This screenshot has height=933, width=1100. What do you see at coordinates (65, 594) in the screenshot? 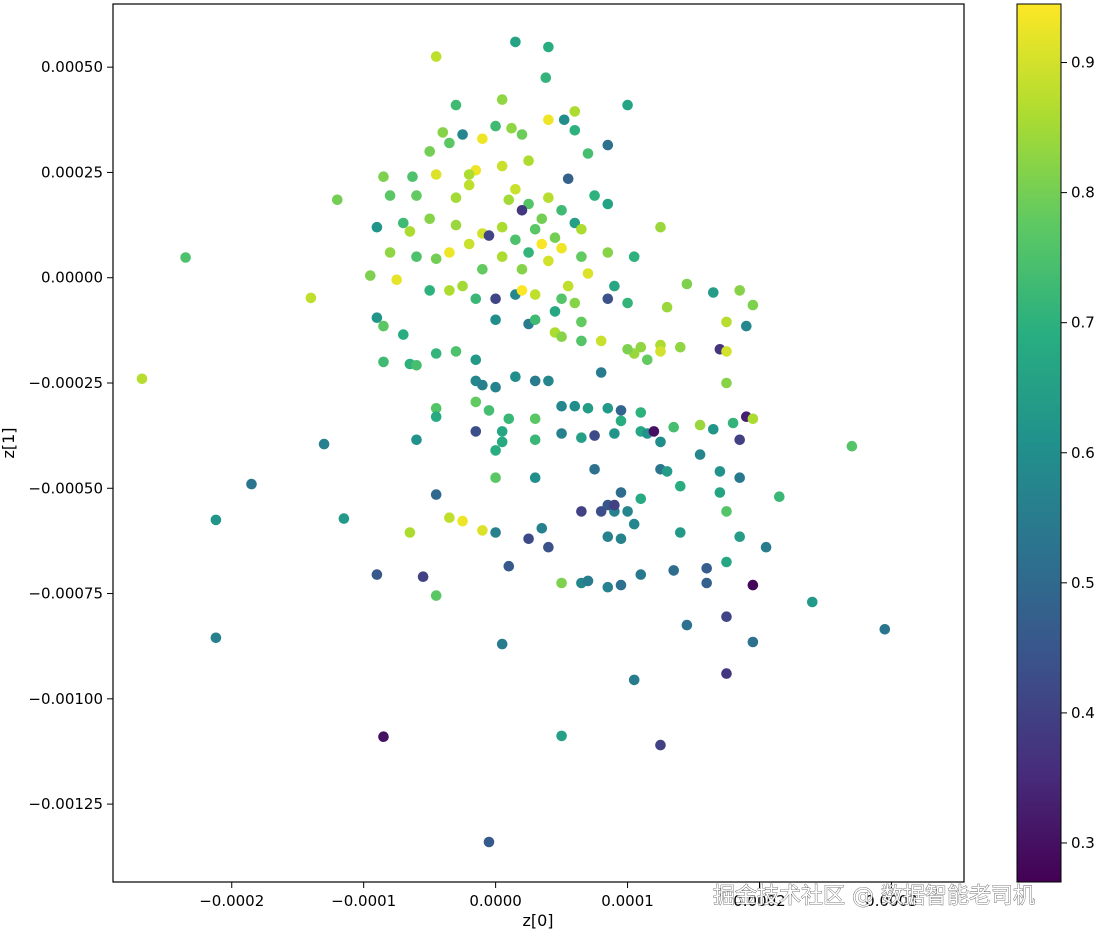
I see `y-tick-label: −0.00075` at bounding box center [65, 594].